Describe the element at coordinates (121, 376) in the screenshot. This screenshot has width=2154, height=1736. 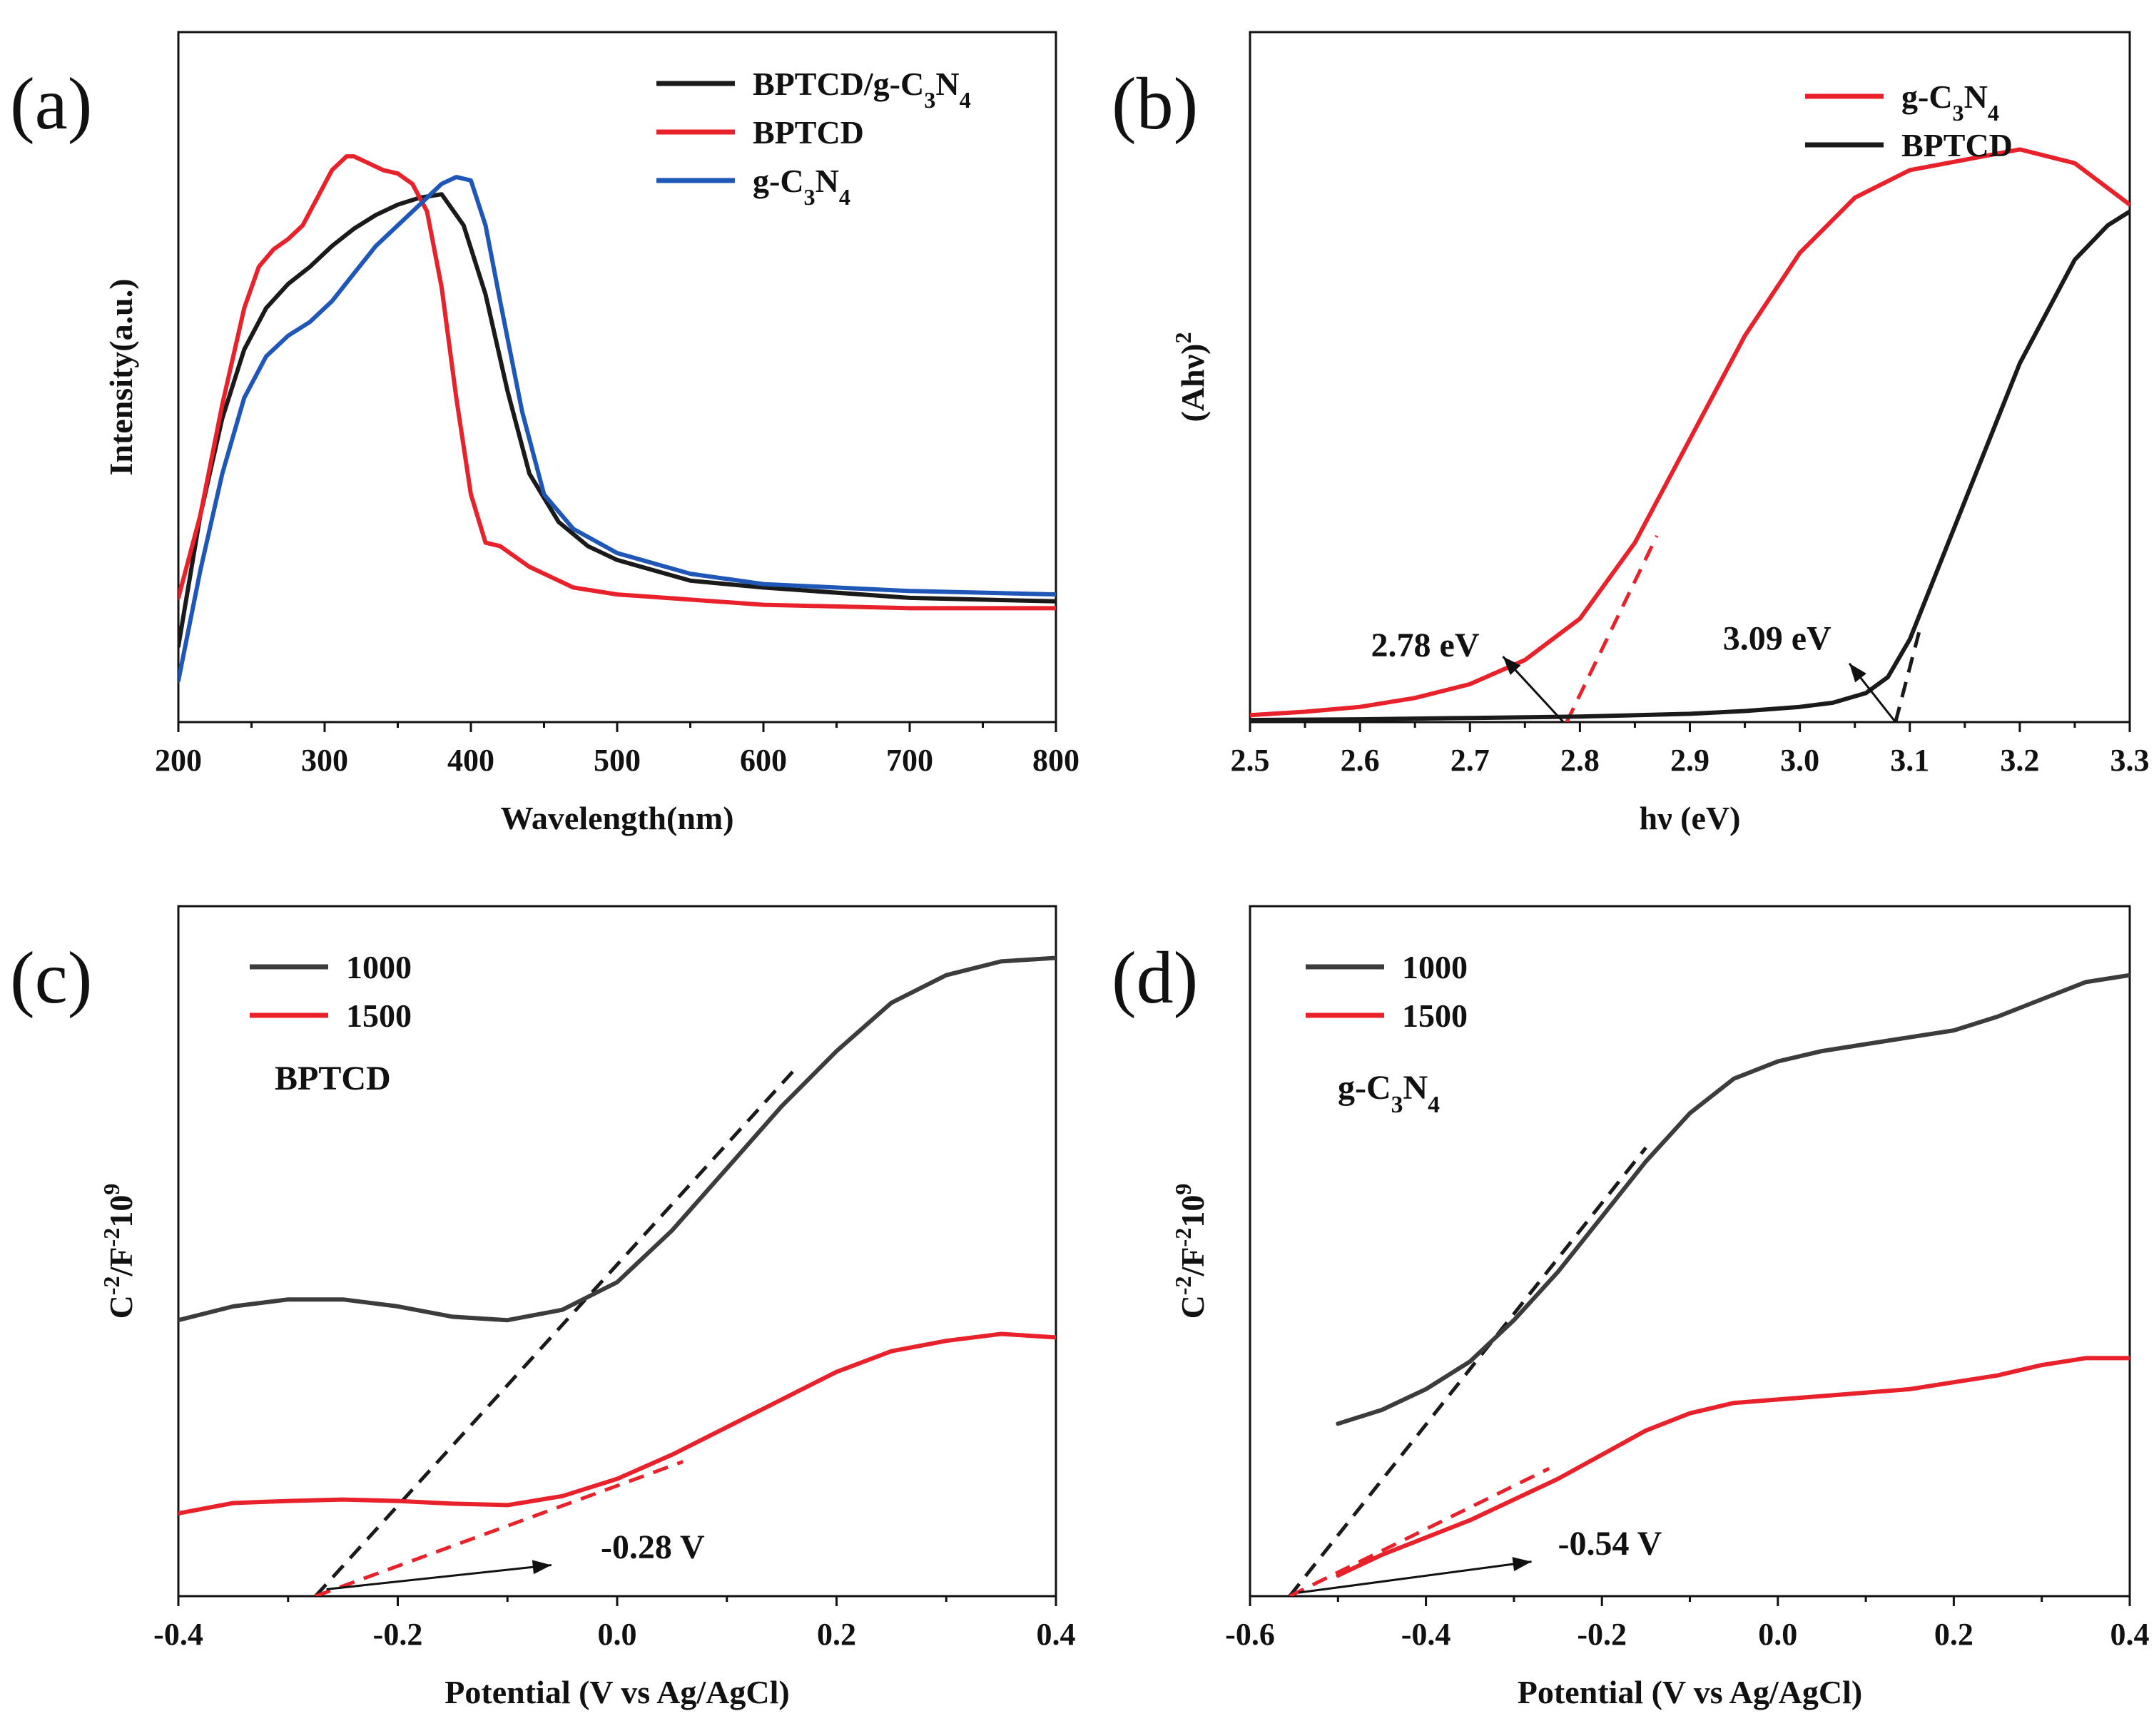
I see `y-axis-label: Intensity(a.u.)` at that location.